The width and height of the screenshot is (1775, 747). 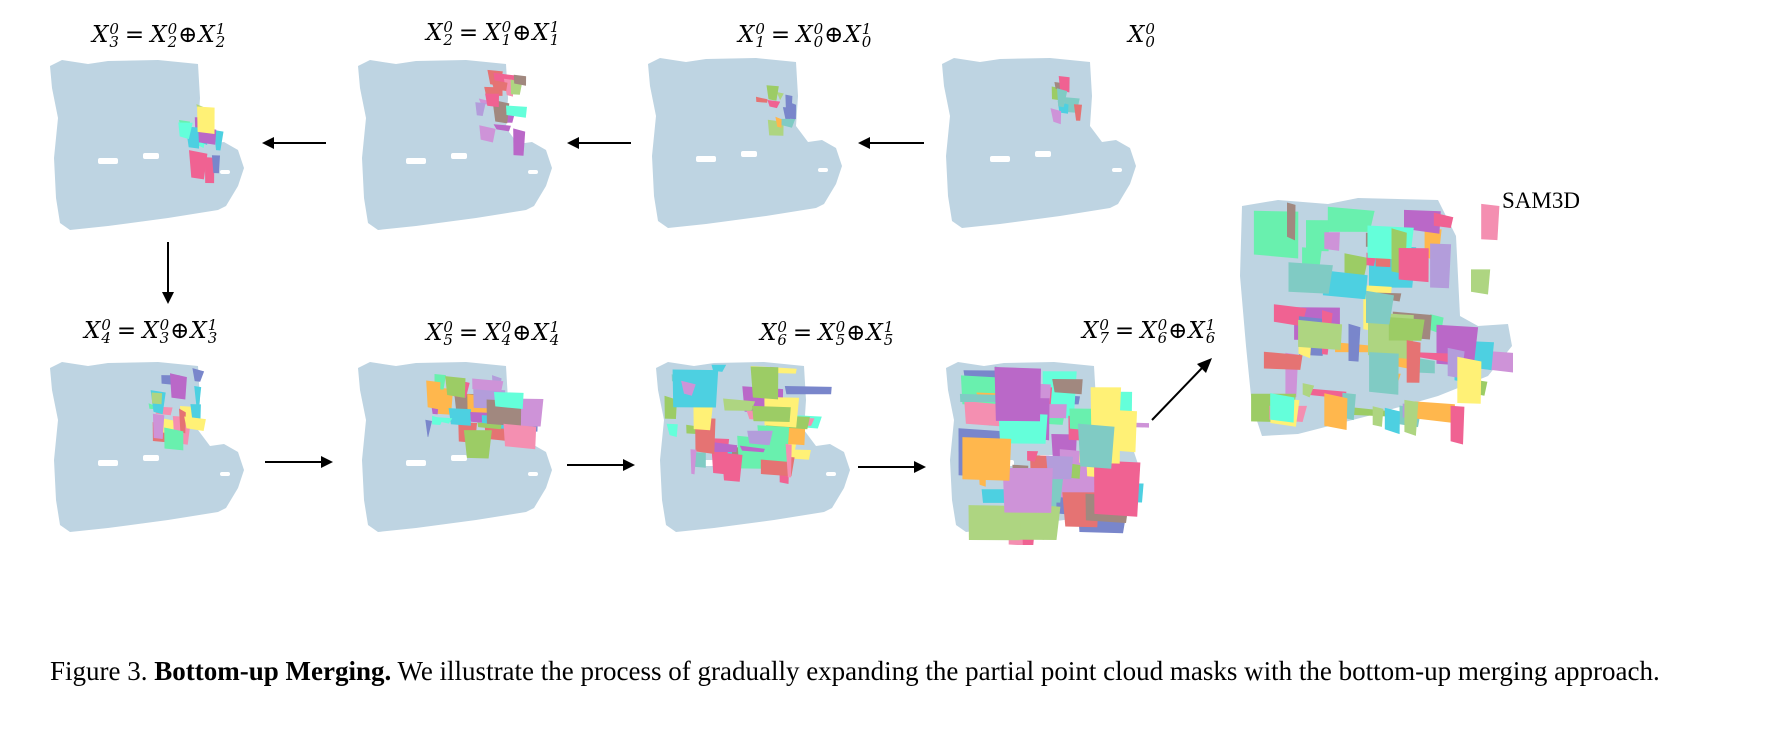 What do you see at coordinates (273, 671) in the screenshot?
I see `caption-title: Bottom-up Merging.` at bounding box center [273, 671].